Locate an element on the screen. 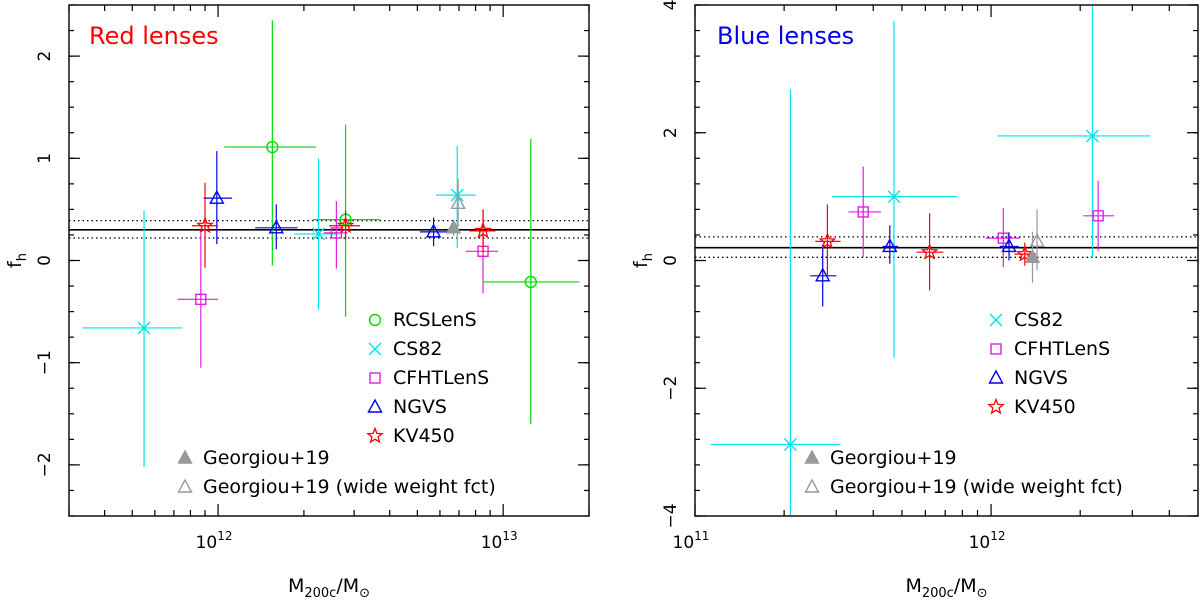 The height and width of the screenshot is (605, 1200). x-tick-exponent: 13 is located at coordinates (509, 536).